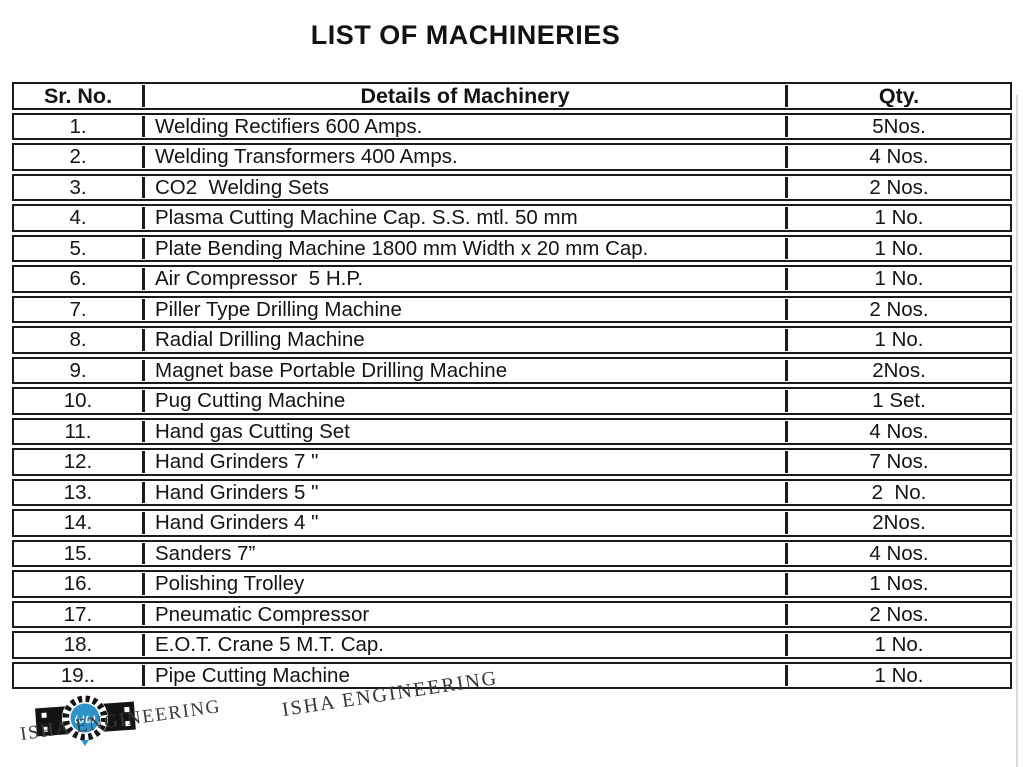 The width and height of the screenshot is (1023, 767). Describe the element at coordinates (899, 492) in the screenshot. I see `qty-cell: 2 No.` at that location.